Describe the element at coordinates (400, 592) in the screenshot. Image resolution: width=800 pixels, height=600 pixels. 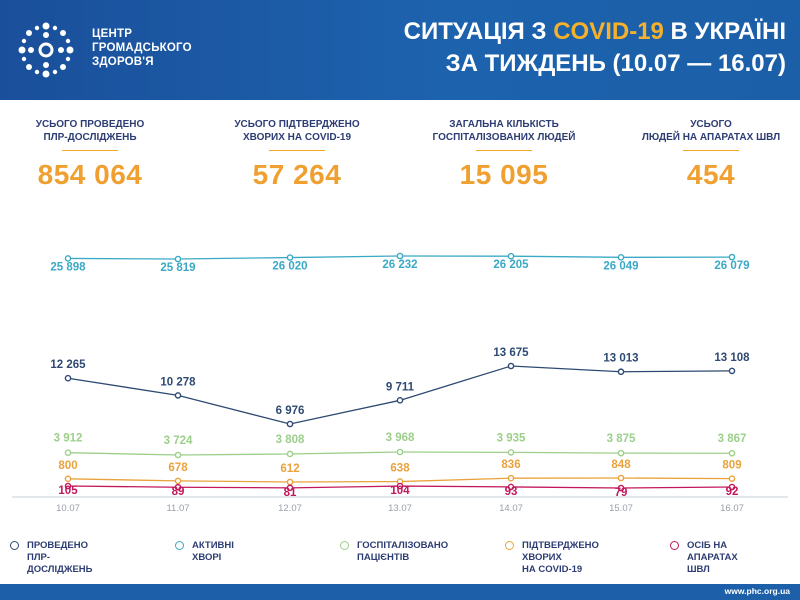
I see `footer-bar: www.phc.org.ua` at that location.